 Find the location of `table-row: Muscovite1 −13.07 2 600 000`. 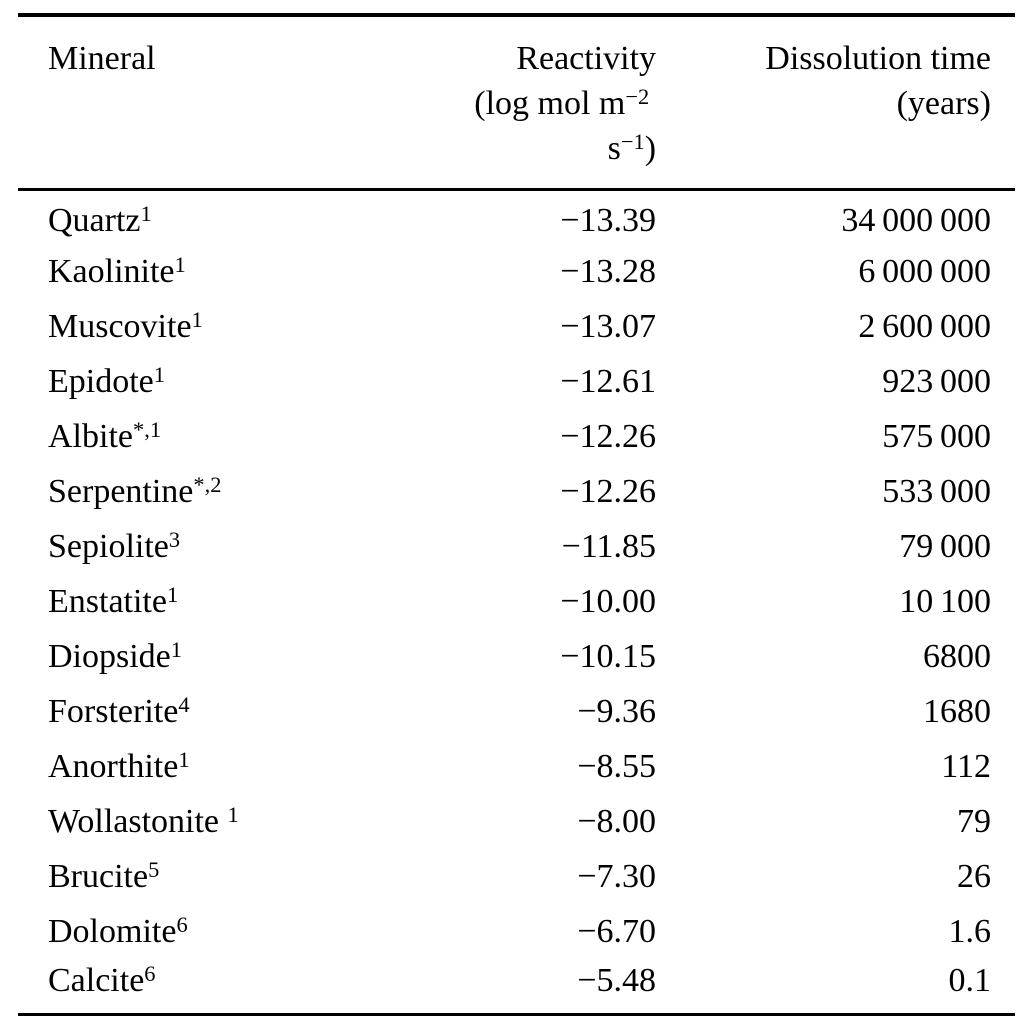

table-row: Muscovite1 −13.07 2 600 000 is located at coordinates (516, 326).